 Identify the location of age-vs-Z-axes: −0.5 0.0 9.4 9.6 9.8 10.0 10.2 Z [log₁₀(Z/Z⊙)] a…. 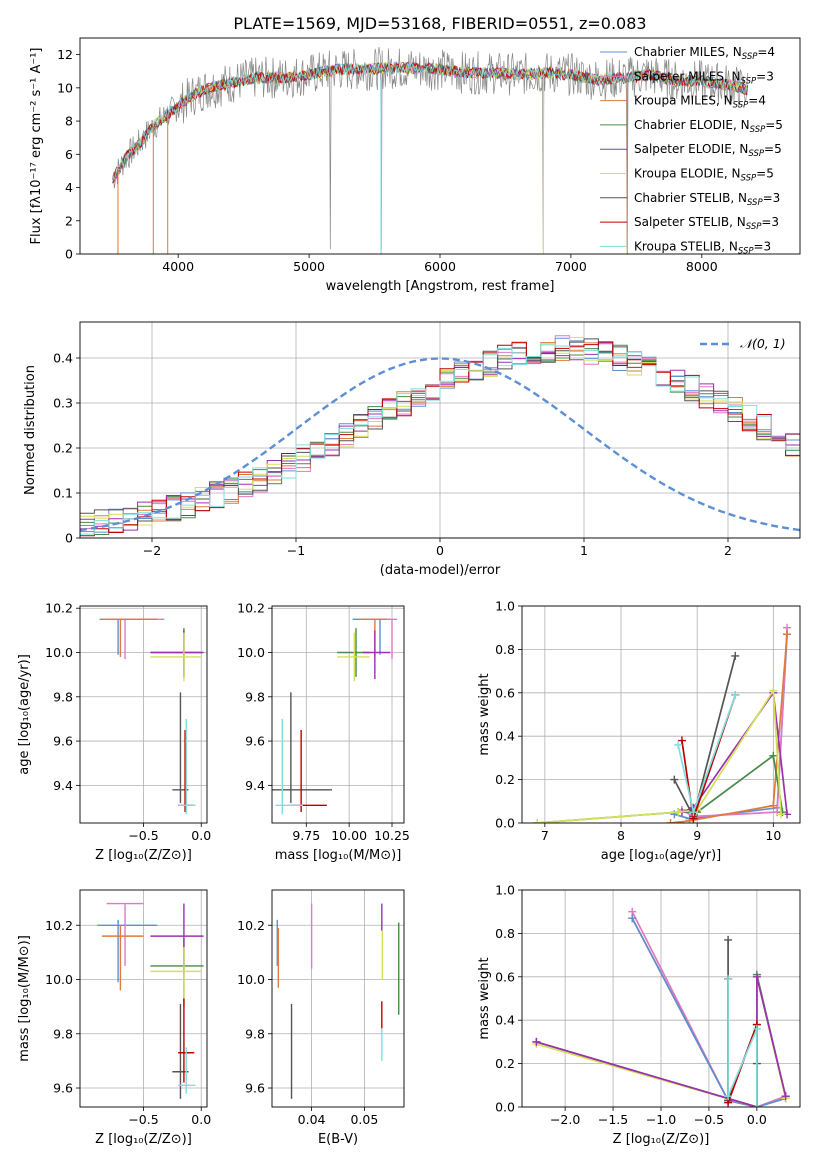
(114, 732).